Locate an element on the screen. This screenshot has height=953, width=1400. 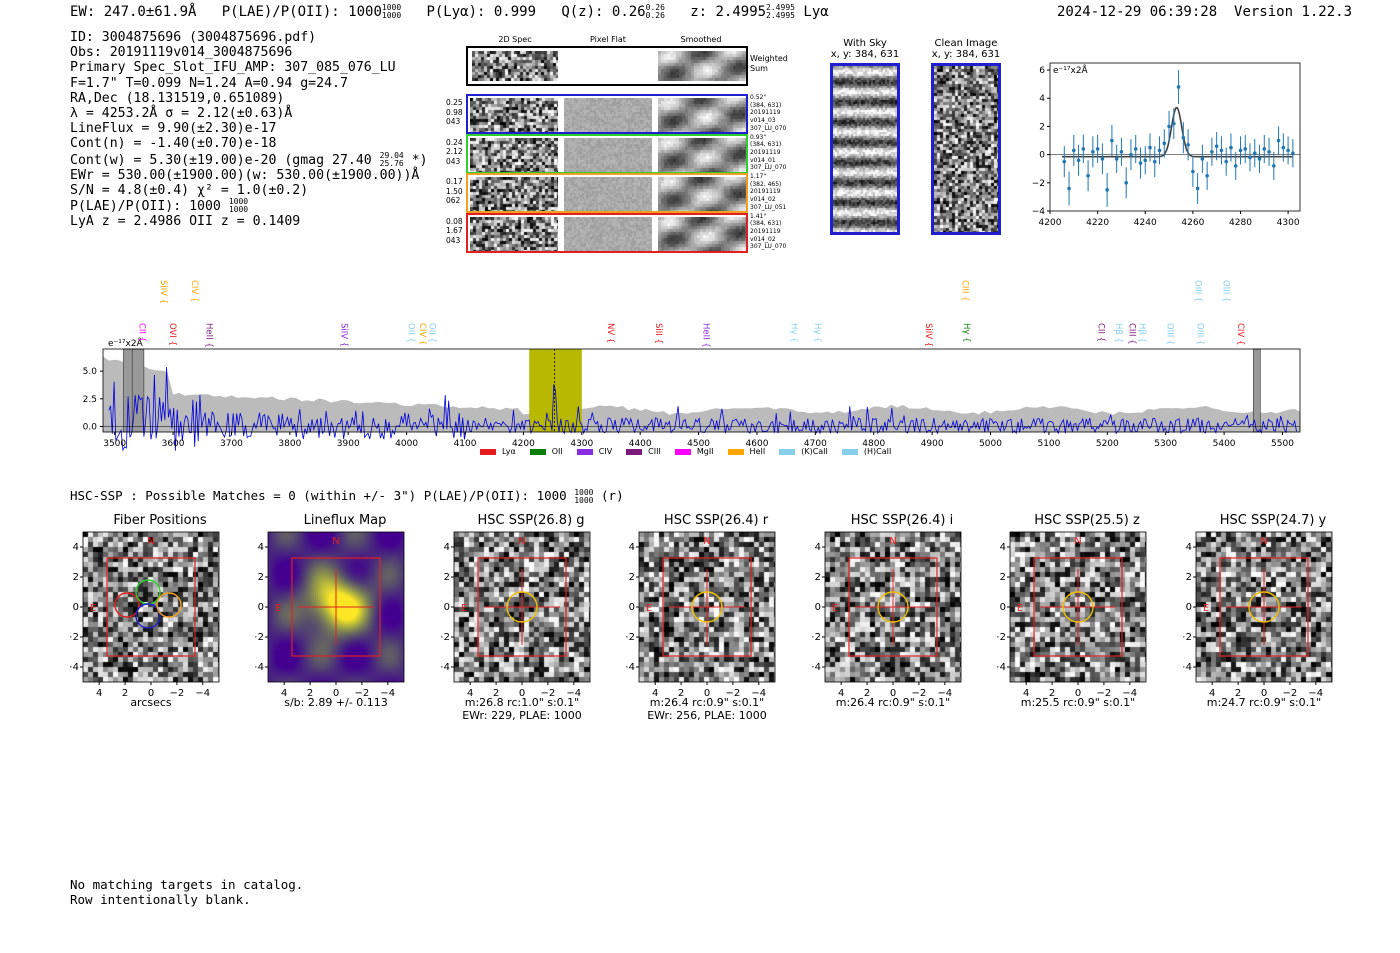
cutout-row is located at coordinates (607, 153).